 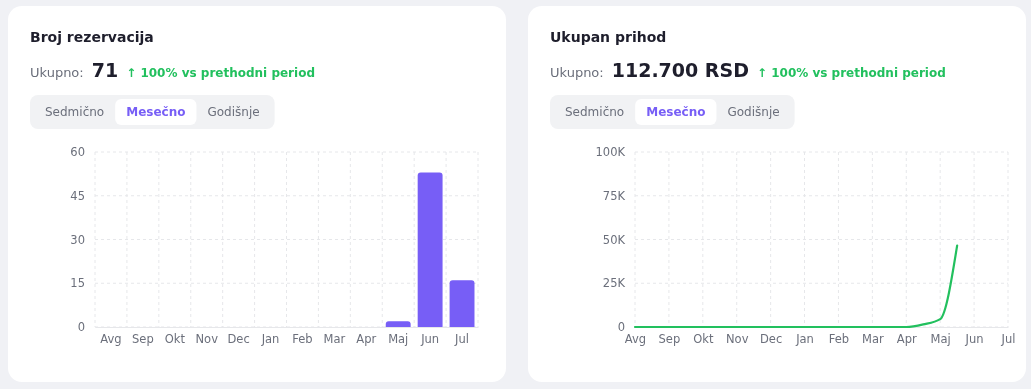 What do you see at coordinates (608, 37) in the screenshot?
I see `chart-title: Ukupan prihod` at bounding box center [608, 37].